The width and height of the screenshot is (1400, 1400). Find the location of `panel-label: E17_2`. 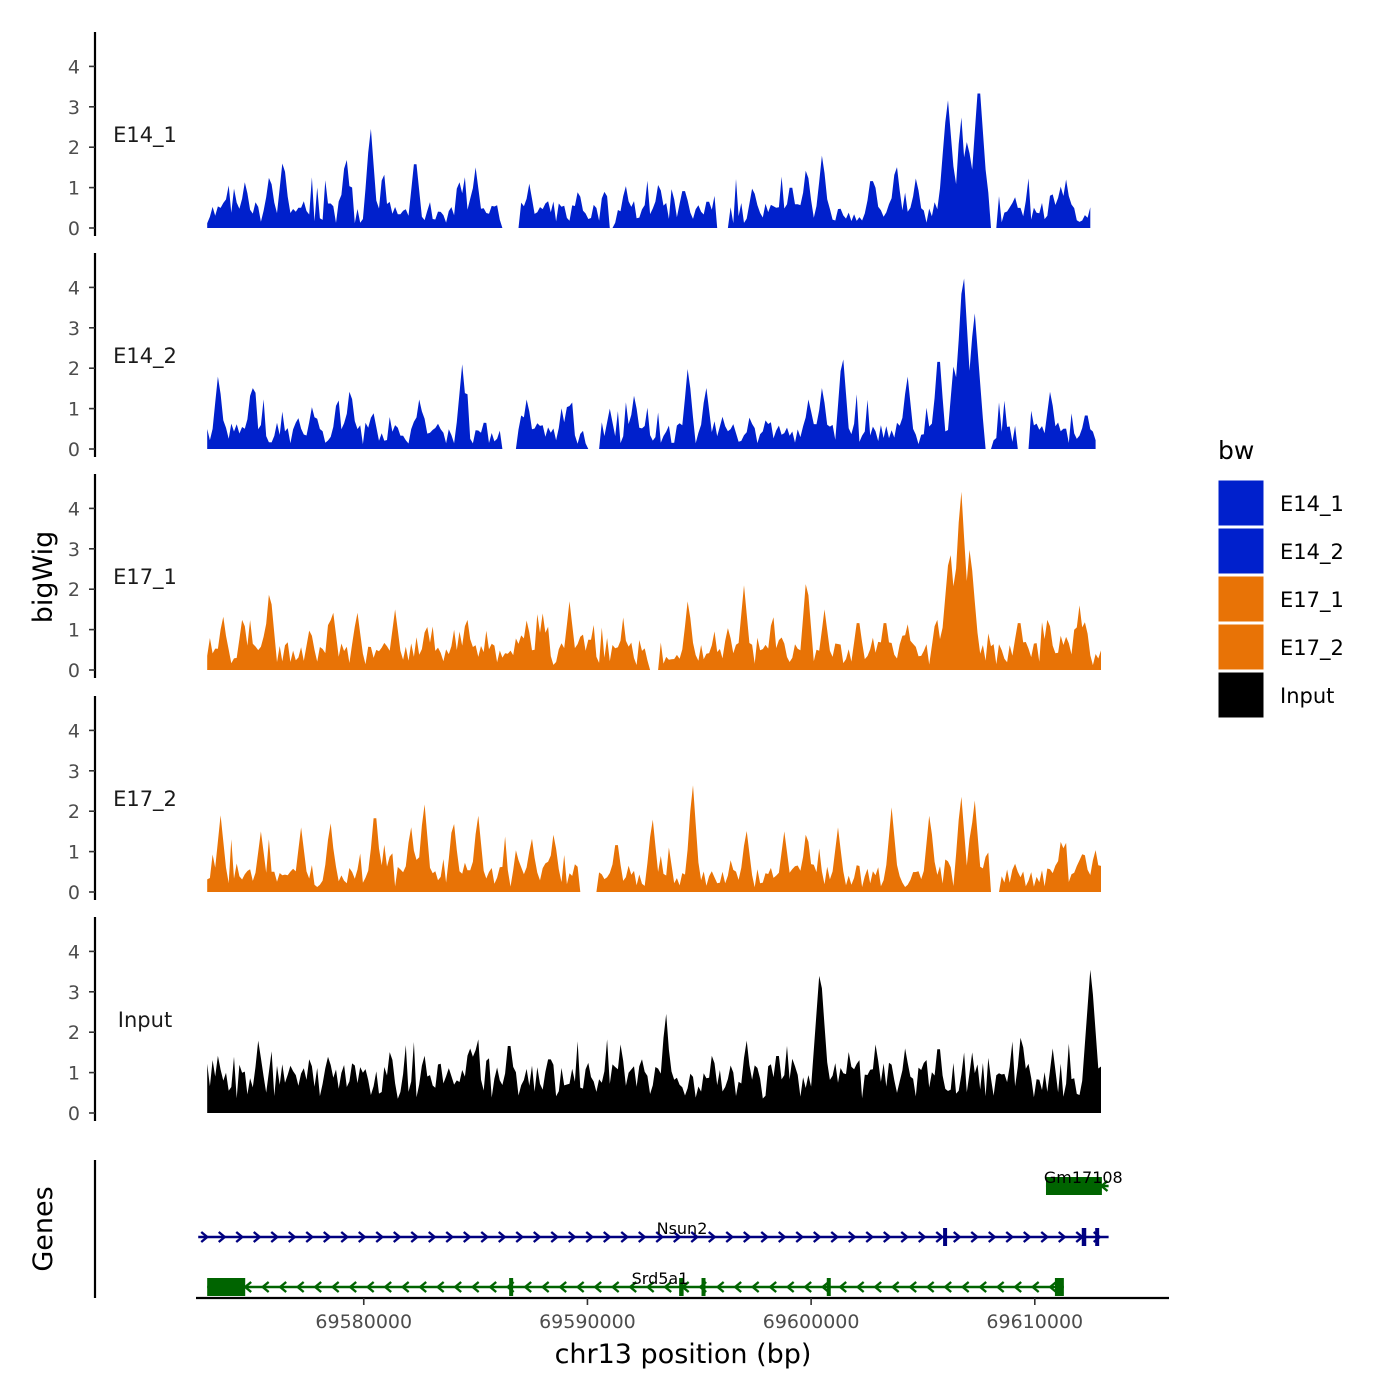

panel-label: E17_2 is located at coordinates (145, 799).